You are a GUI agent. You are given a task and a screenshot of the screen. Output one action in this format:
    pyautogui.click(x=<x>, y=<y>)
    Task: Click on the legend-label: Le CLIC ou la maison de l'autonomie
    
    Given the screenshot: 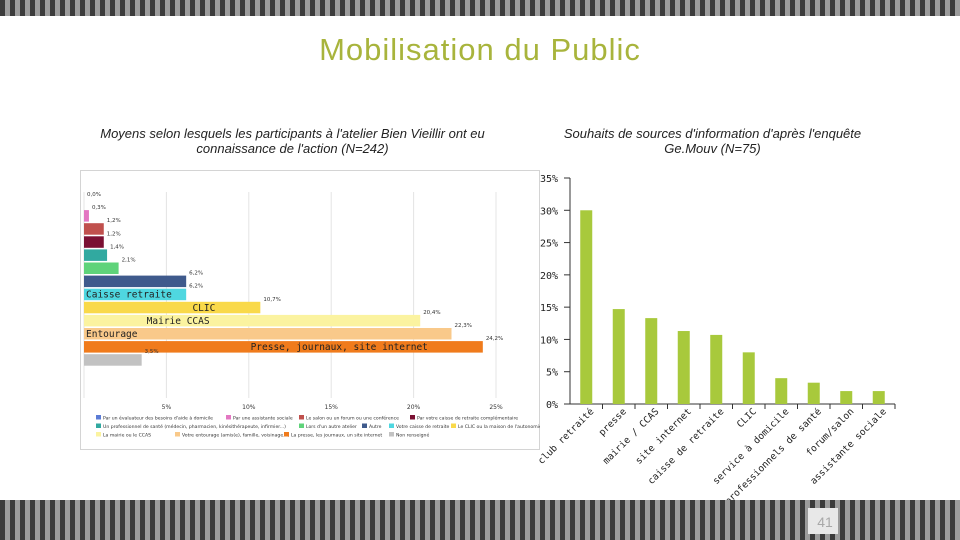 What is the action you would take?
    pyautogui.click(x=499, y=427)
    